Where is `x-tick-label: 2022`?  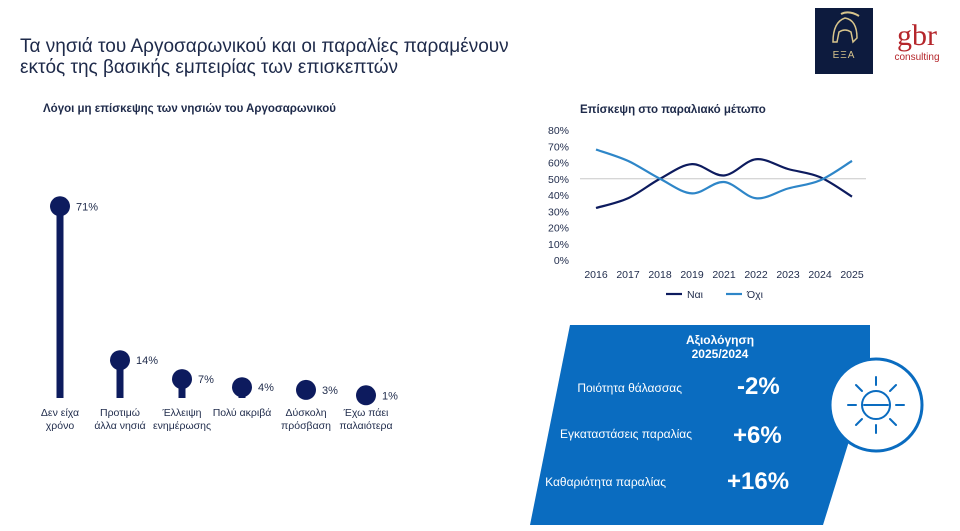 x-tick-label: 2022 is located at coordinates (756, 275).